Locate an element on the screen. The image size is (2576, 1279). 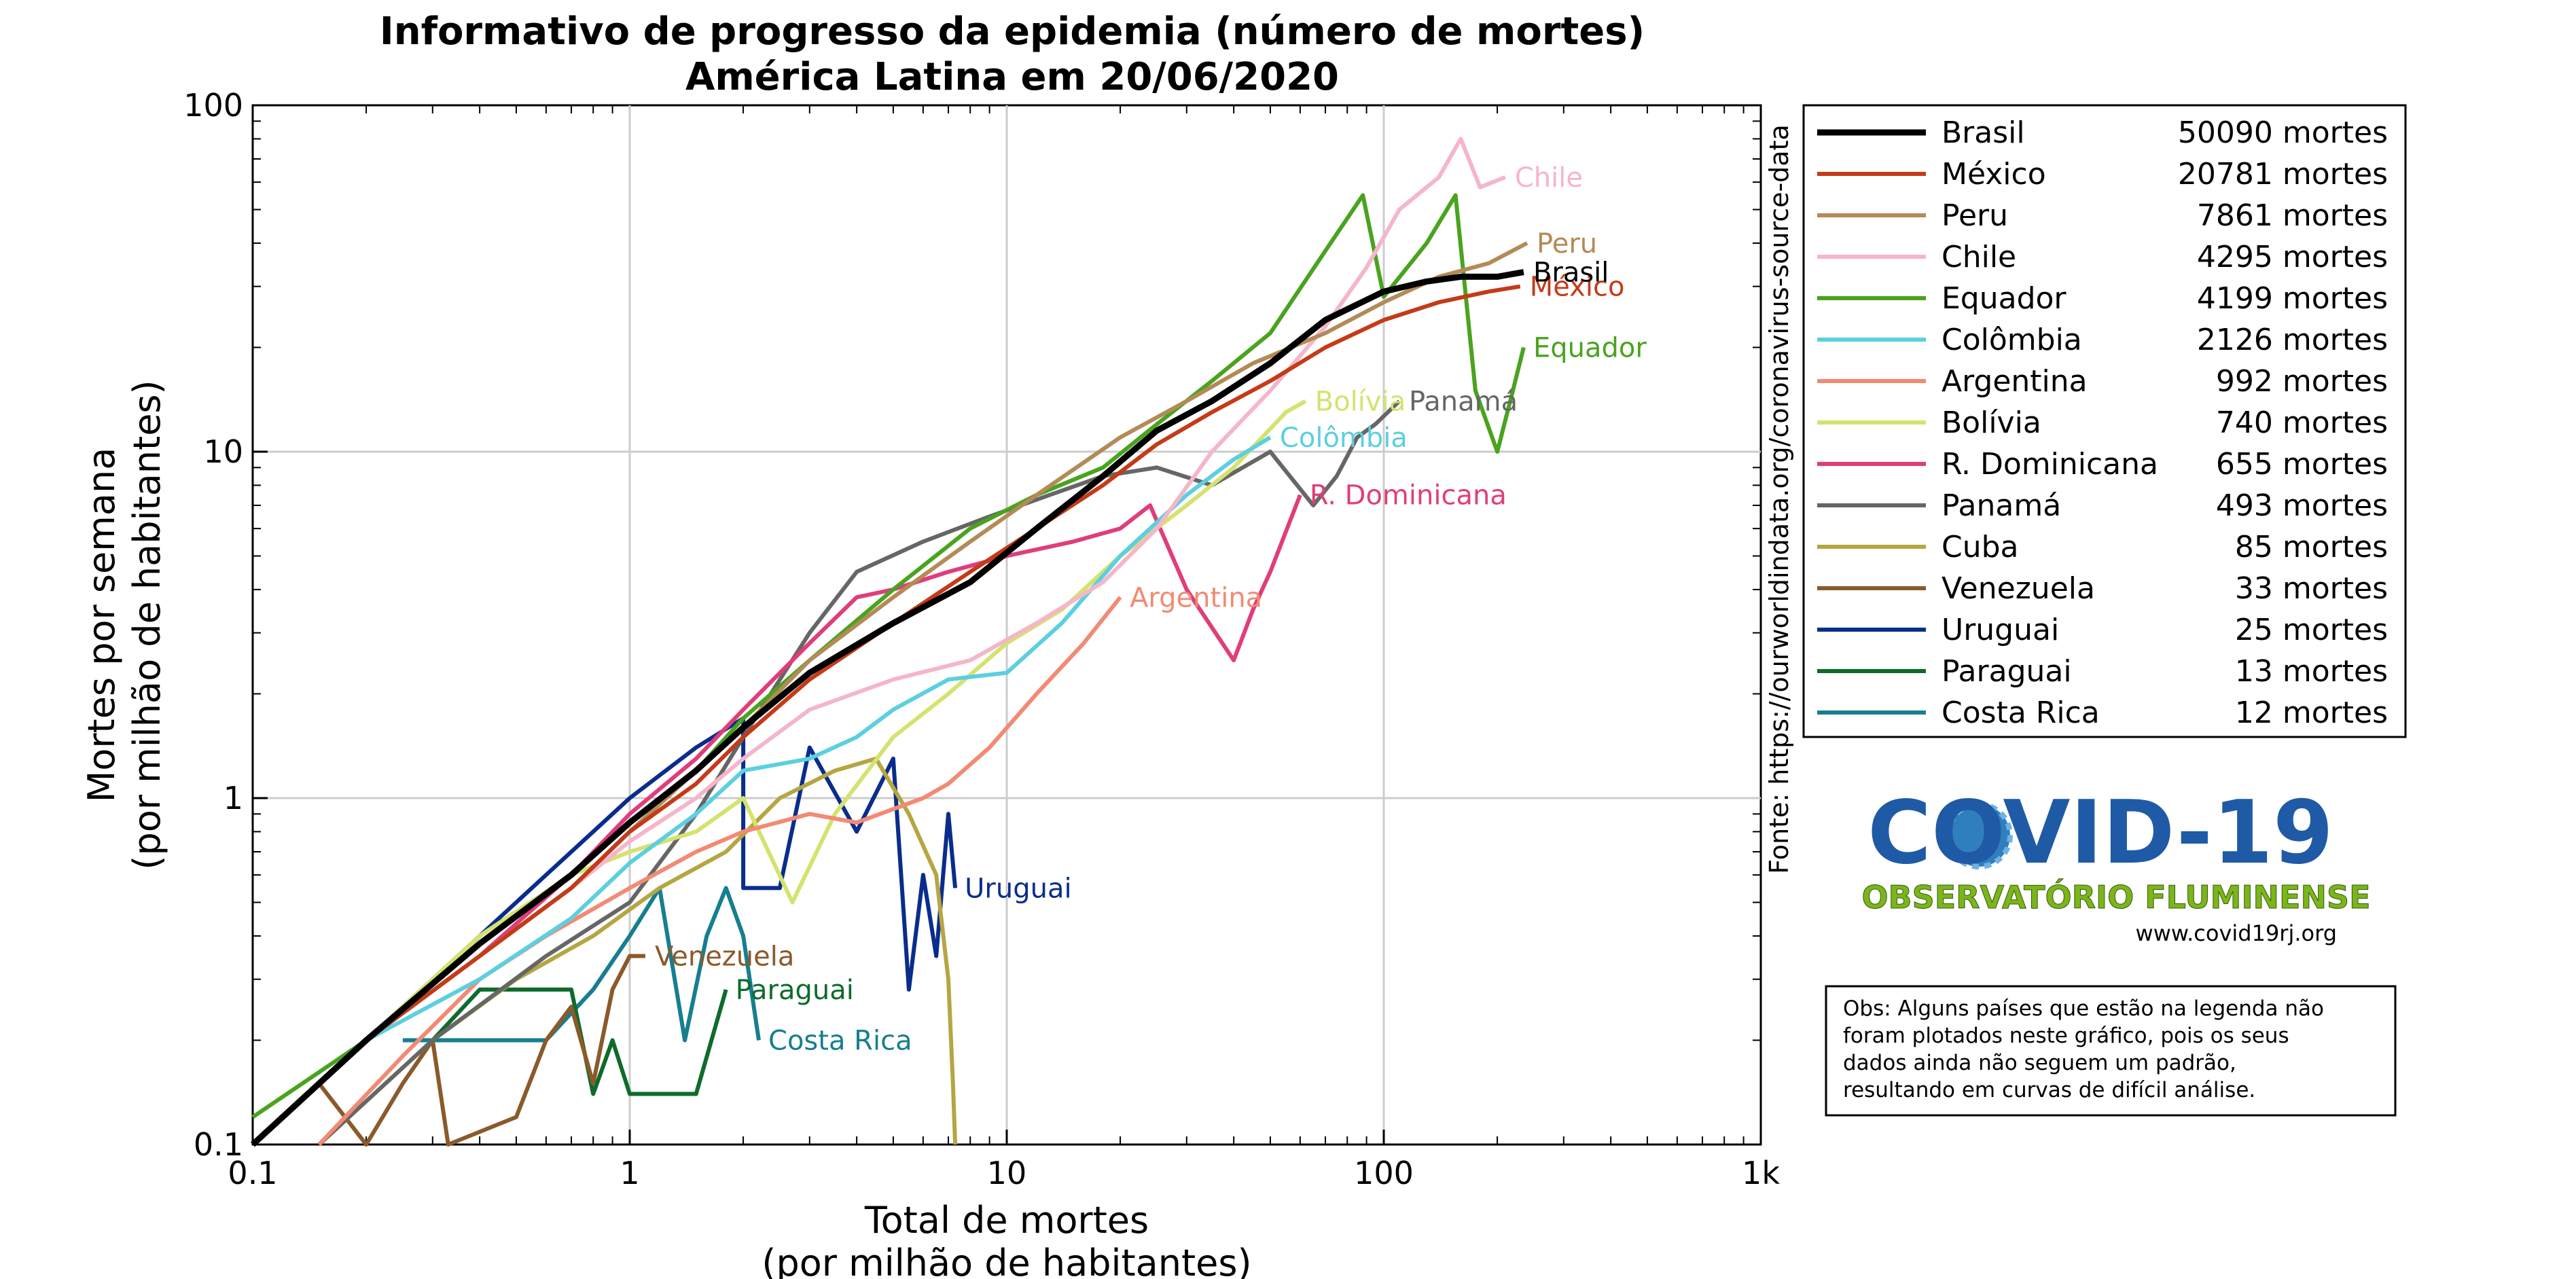
legend-death-count: 4199 mortes is located at coordinates (2293, 298).